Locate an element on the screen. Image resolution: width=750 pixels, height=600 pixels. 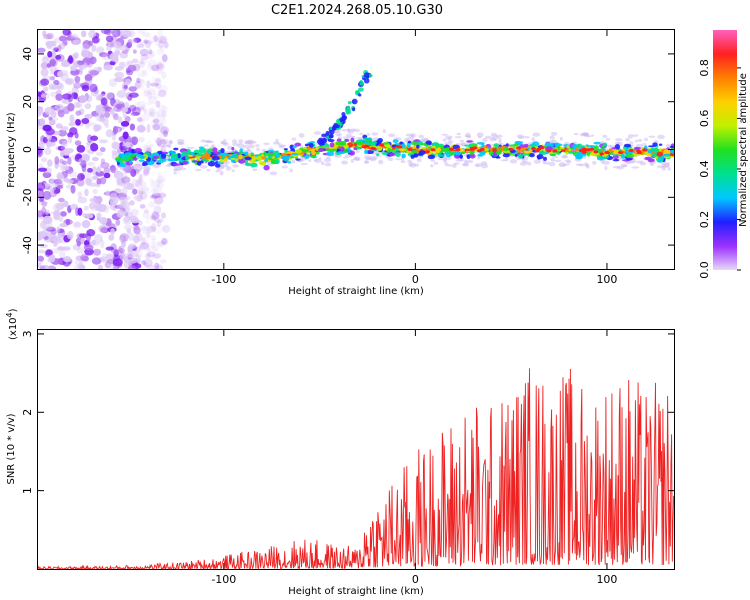
chart-title: C2E1.2024.268.05.10.G30 is located at coordinates (357, 10).